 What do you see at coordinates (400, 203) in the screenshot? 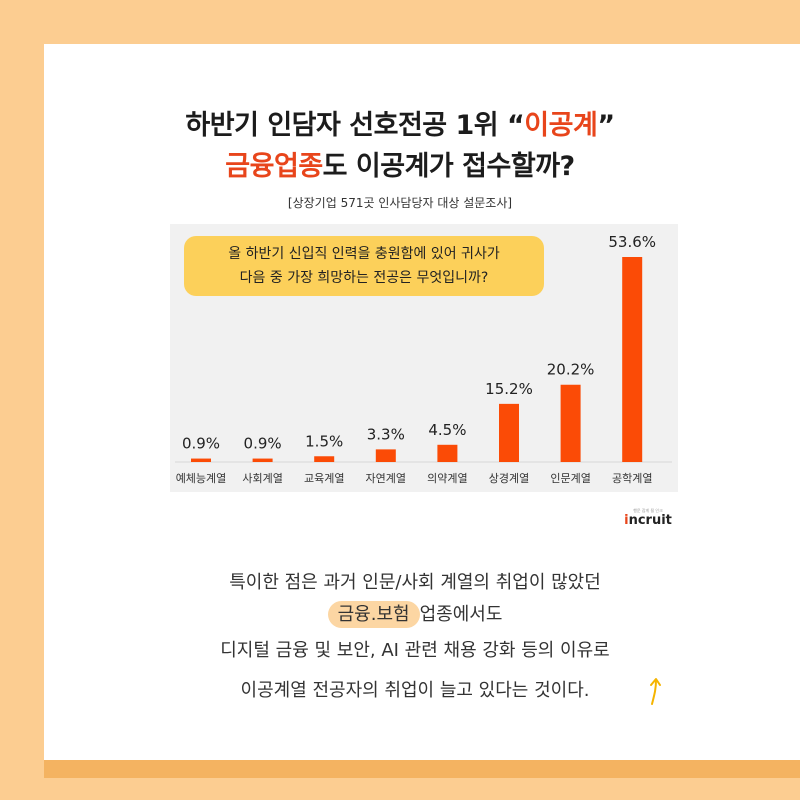
I see `subtitle: [상장기업 571곳 인사담당자 대상 설문조사]` at bounding box center [400, 203].